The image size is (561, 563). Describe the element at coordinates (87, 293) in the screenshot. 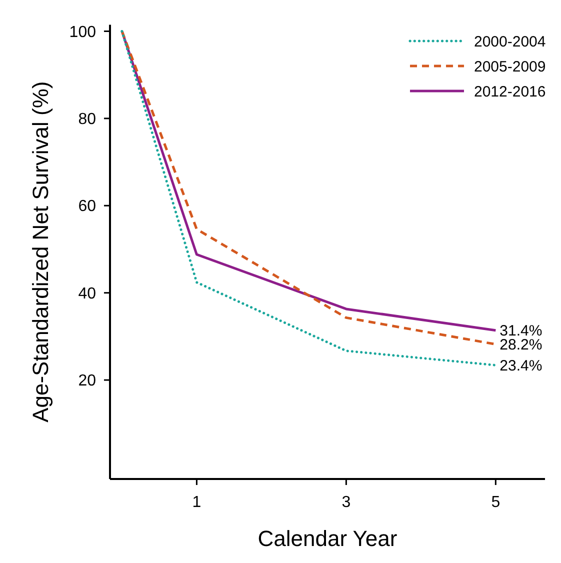

I see `y-tick-label: 40` at that location.